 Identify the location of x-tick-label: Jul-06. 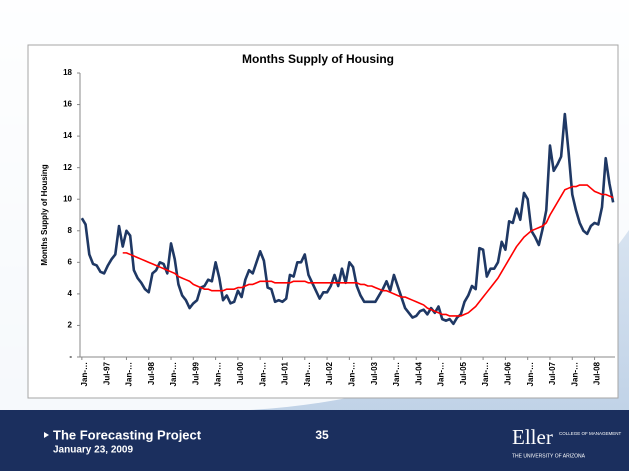
(508, 373).